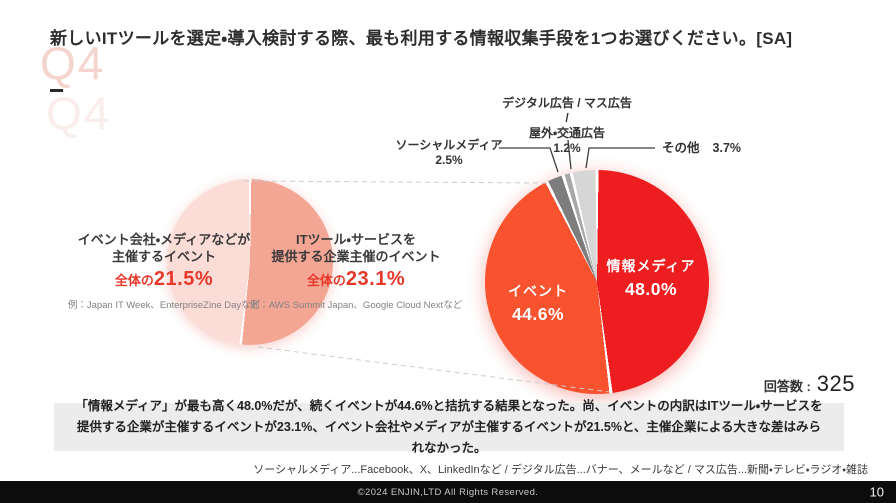 The width and height of the screenshot is (896, 503). Describe the element at coordinates (356, 306) in the screenshot. I see `breakdown-vendor-example: 例：AWS Summit Japan、Google Cloud Nextなど` at that location.